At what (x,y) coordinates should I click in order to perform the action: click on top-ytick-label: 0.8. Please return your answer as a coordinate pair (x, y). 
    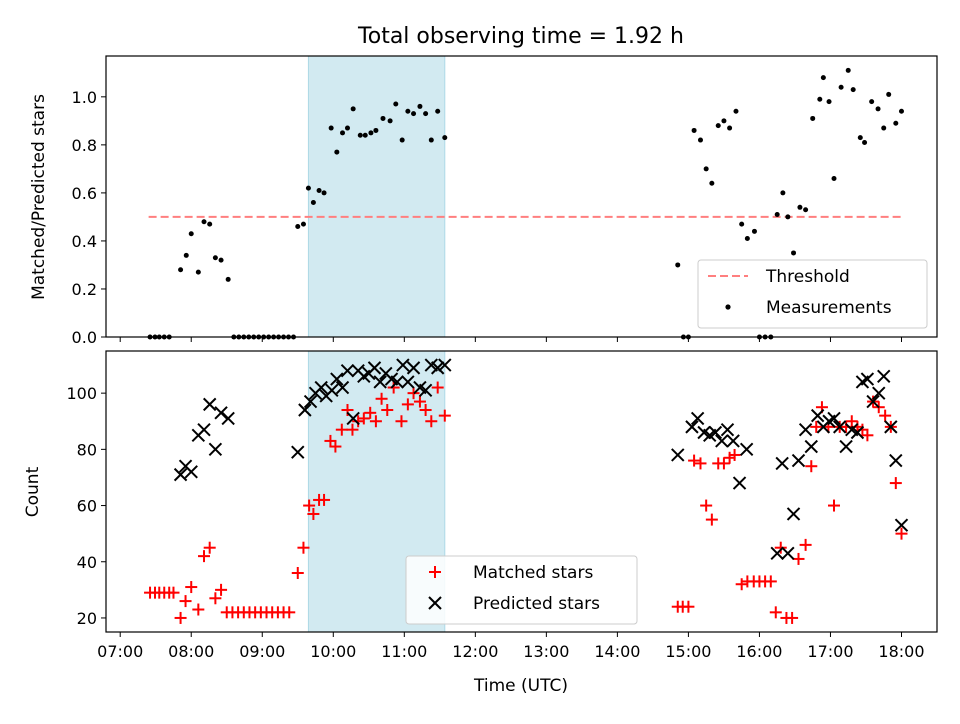
    Looking at the image, I should click on (84, 145).